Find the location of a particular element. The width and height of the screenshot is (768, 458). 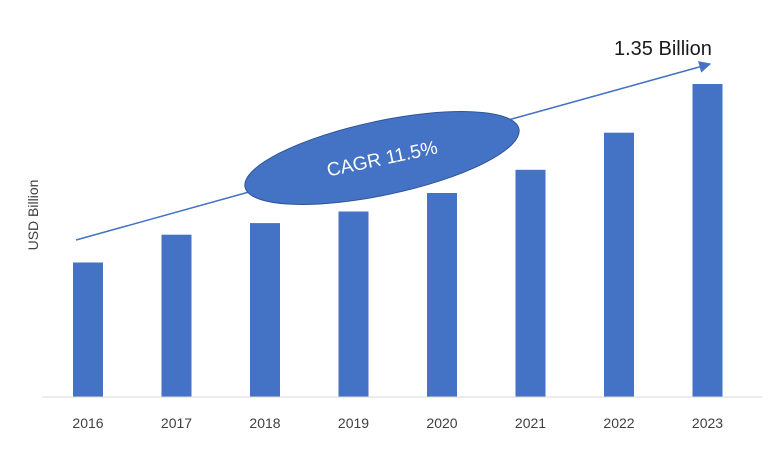

x-tick-labels: 2016 2017 2018 2019 2020 2021 2022 2023 is located at coordinates (397, 423).